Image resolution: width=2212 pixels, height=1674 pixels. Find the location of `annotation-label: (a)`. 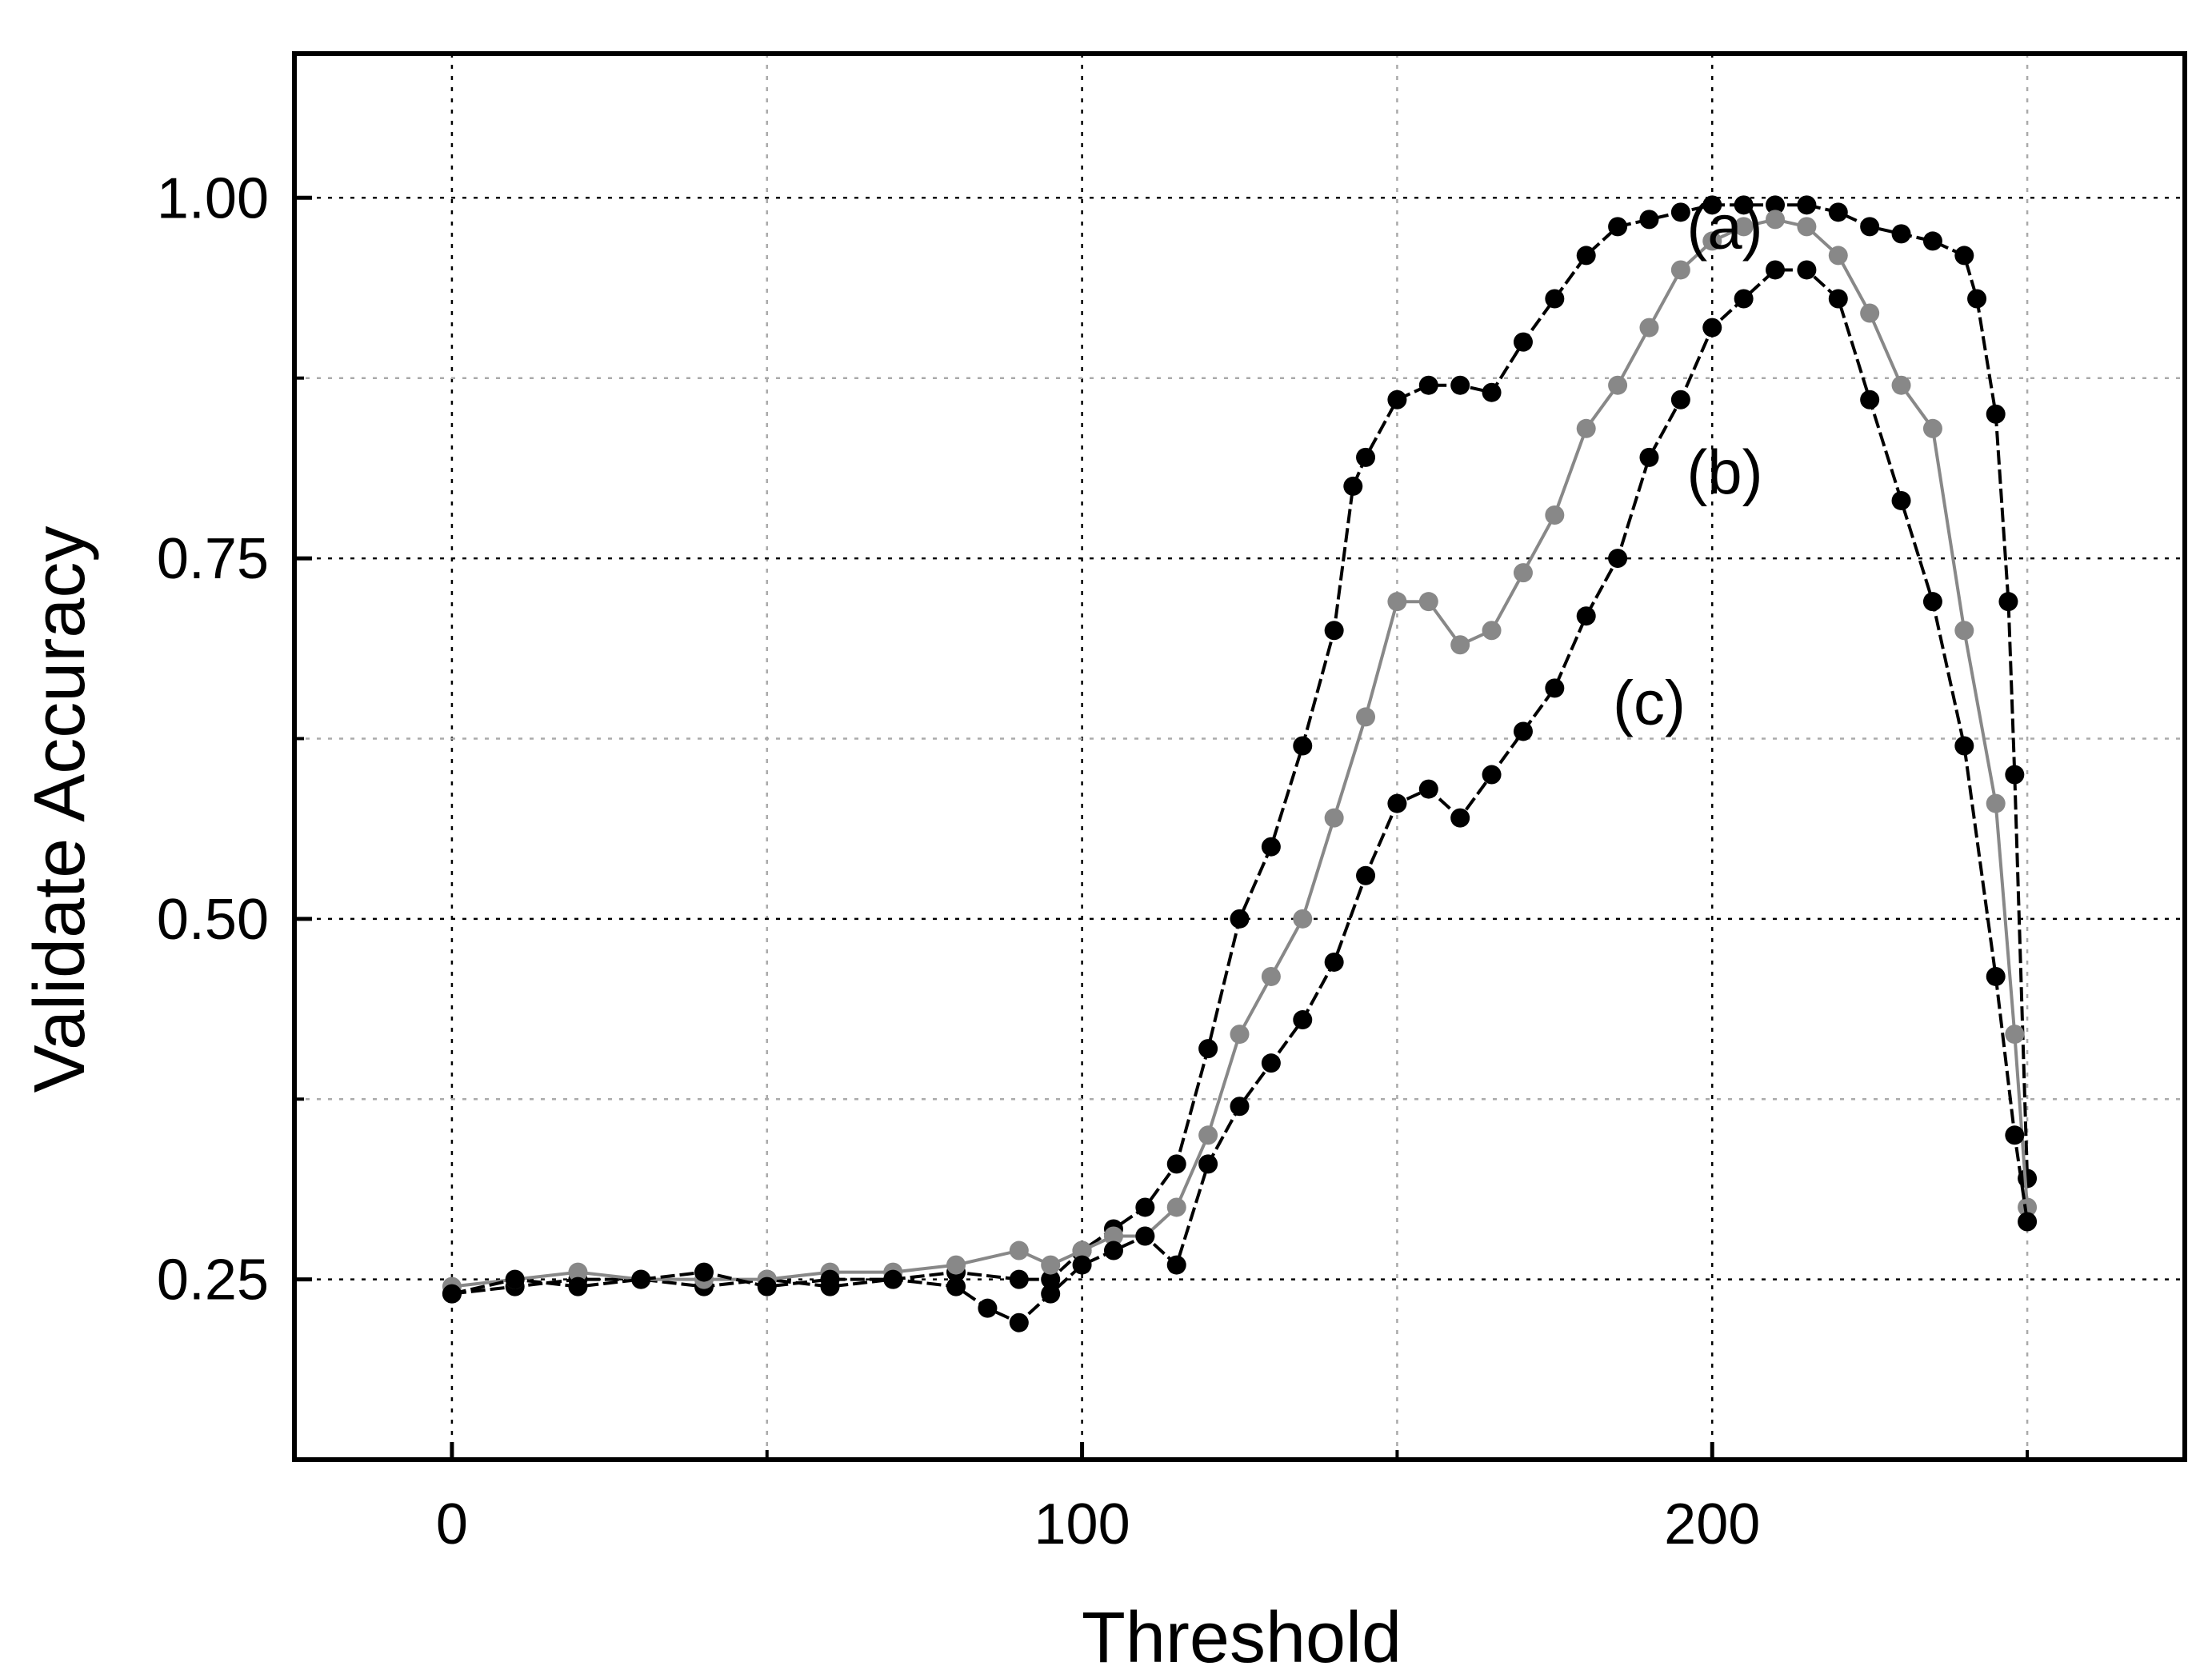

annotation-label: (a) is located at coordinates (1724, 226).